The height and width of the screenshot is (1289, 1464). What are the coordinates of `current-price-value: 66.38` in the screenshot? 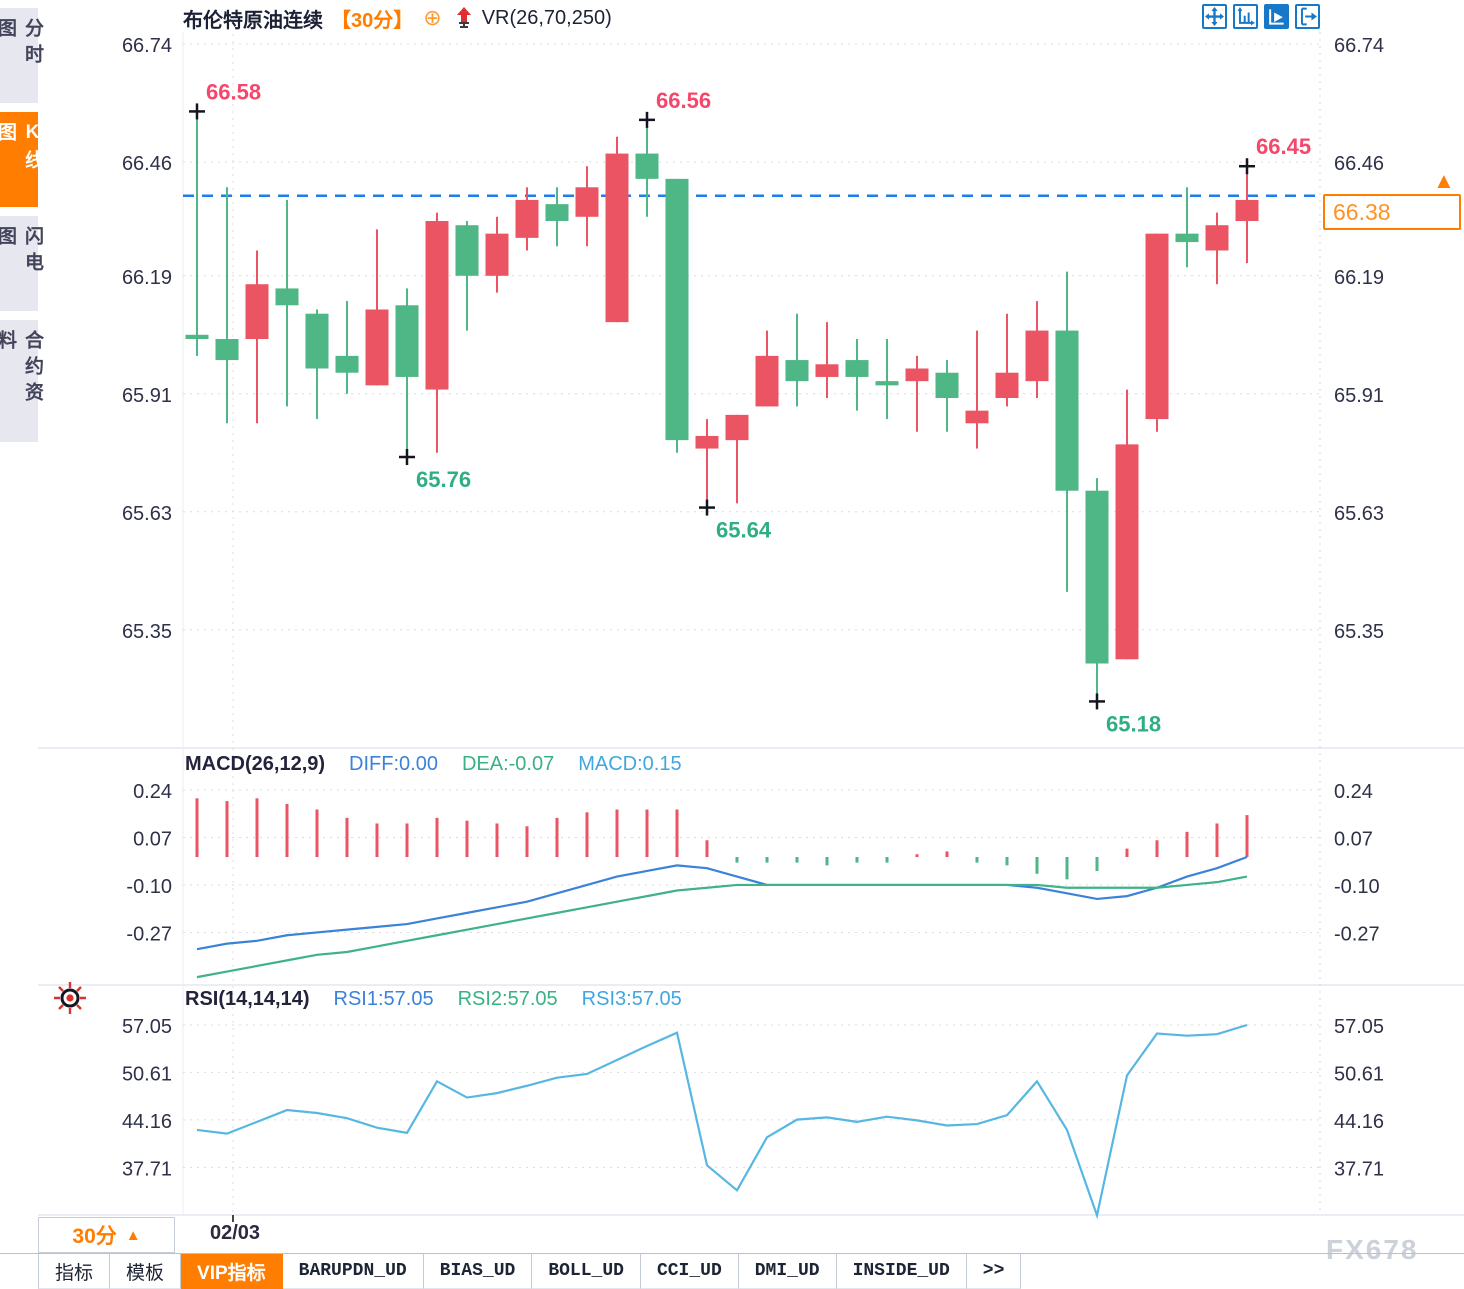 It's located at (1362, 211).